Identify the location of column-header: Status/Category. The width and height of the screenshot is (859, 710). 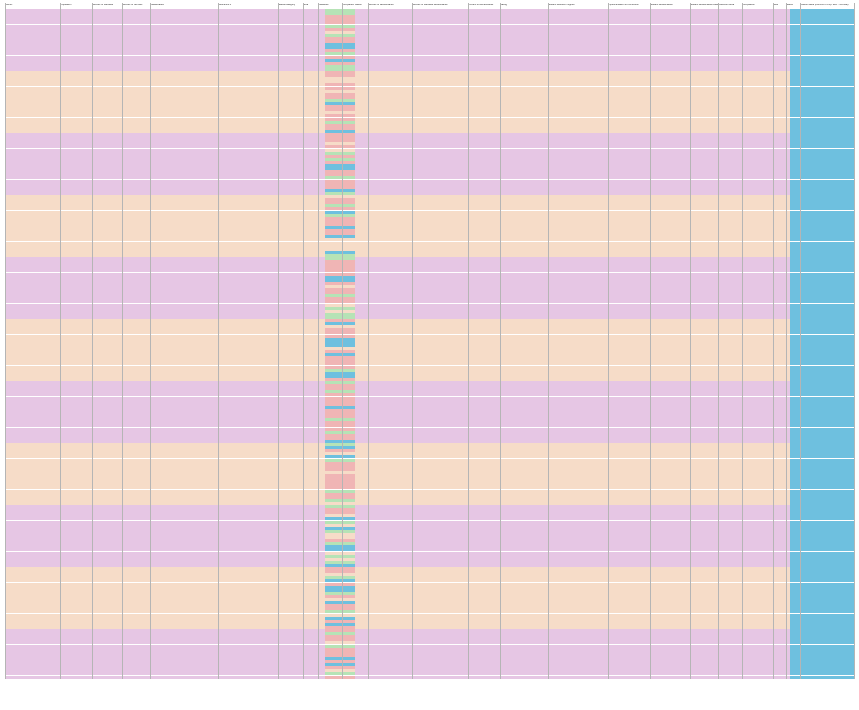
(287, 5).